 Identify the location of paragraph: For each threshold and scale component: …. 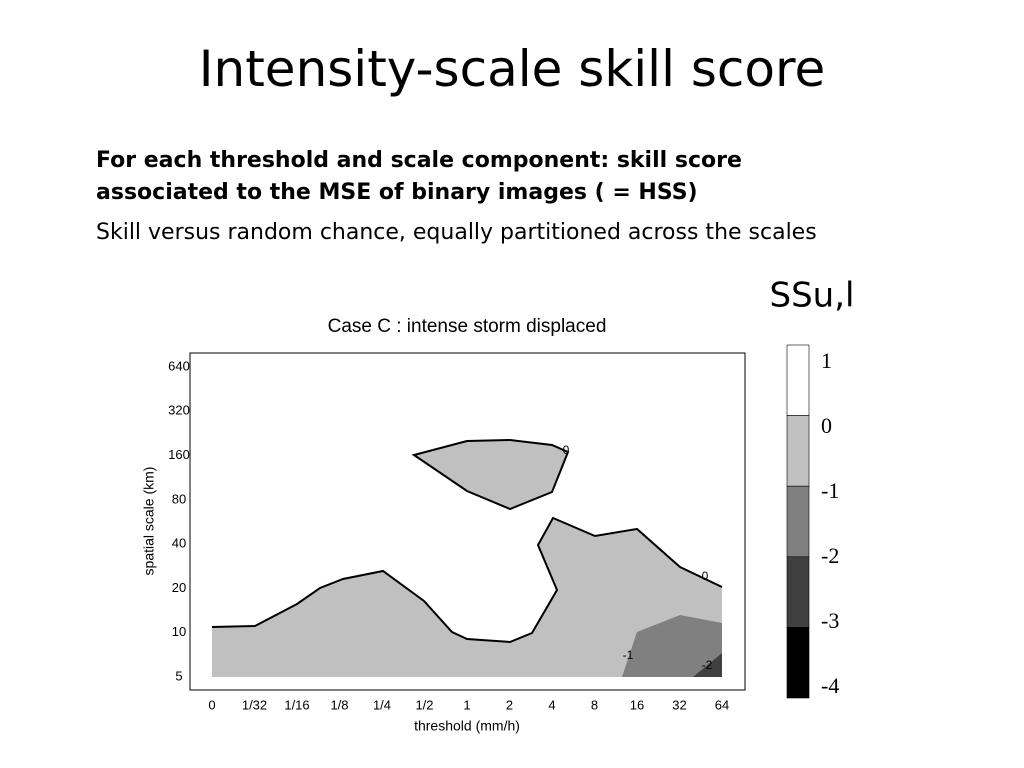
(419, 176).